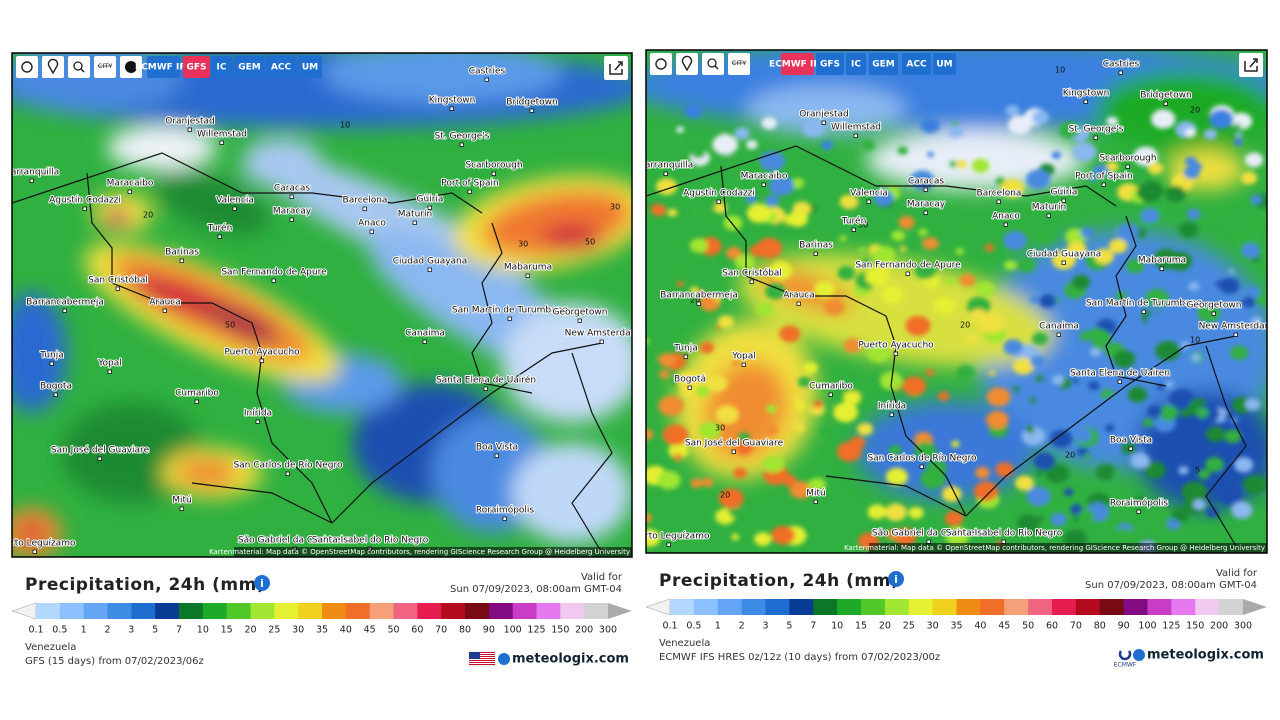 The height and width of the screenshot is (720, 1280). I want to click on colorbar-label: 300, so click(608, 630).